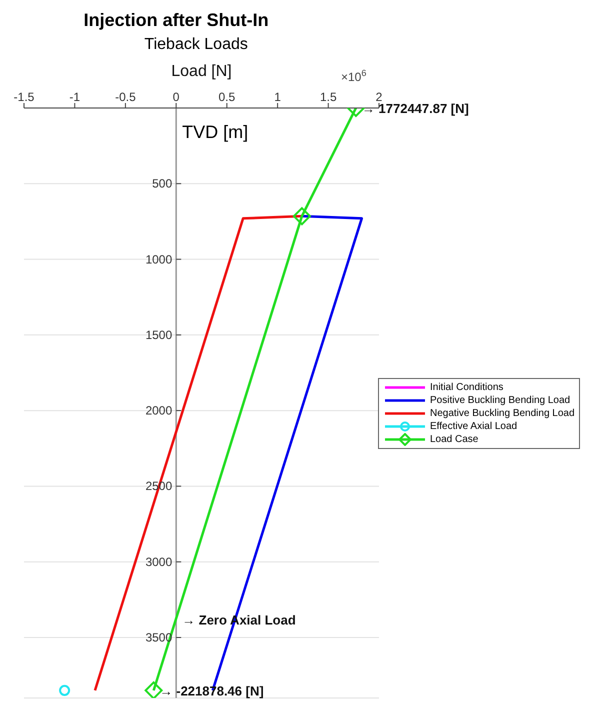  What do you see at coordinates (176, 97) in the screenshot?
I see `x-tick-label: 0` at bounding box center [176, 97].